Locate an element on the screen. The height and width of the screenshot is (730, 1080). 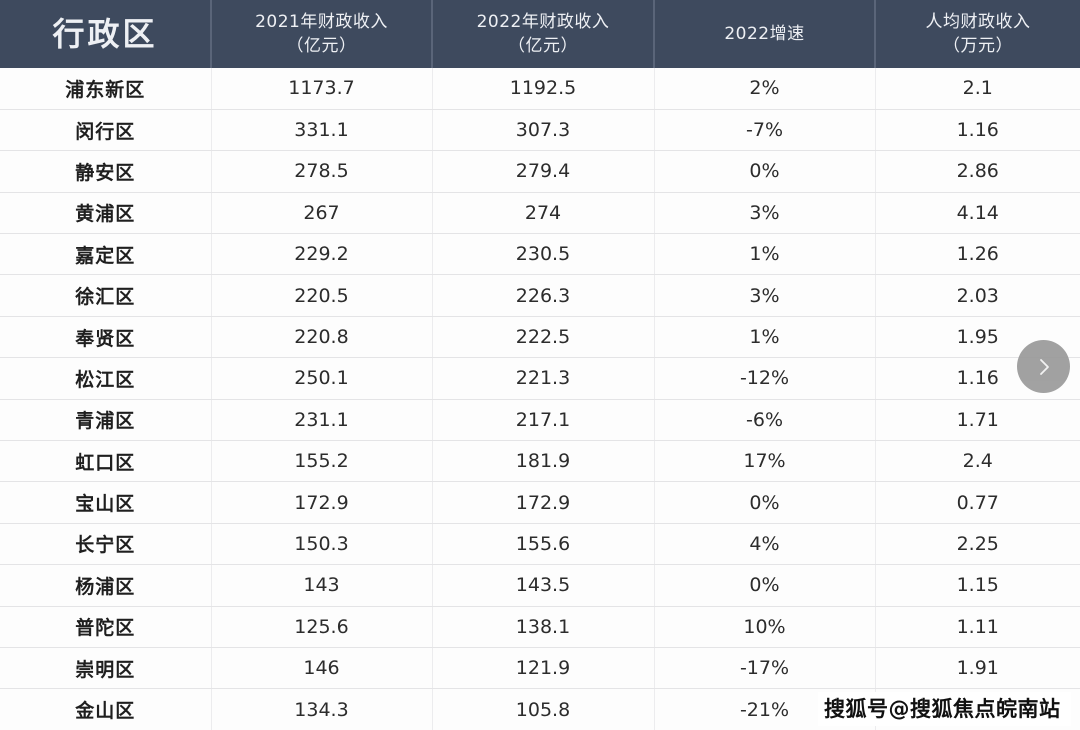
cell-rev2021: 331.1 is located at coordinates (322, 130).